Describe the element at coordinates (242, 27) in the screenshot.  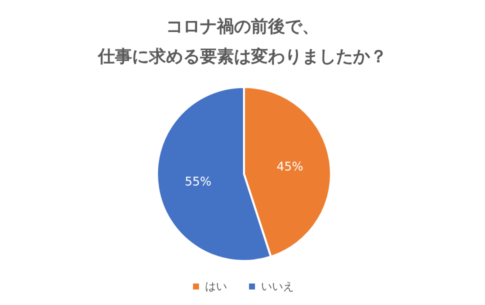
I see `chart-title: コロナ禍の前後で、` at that location.